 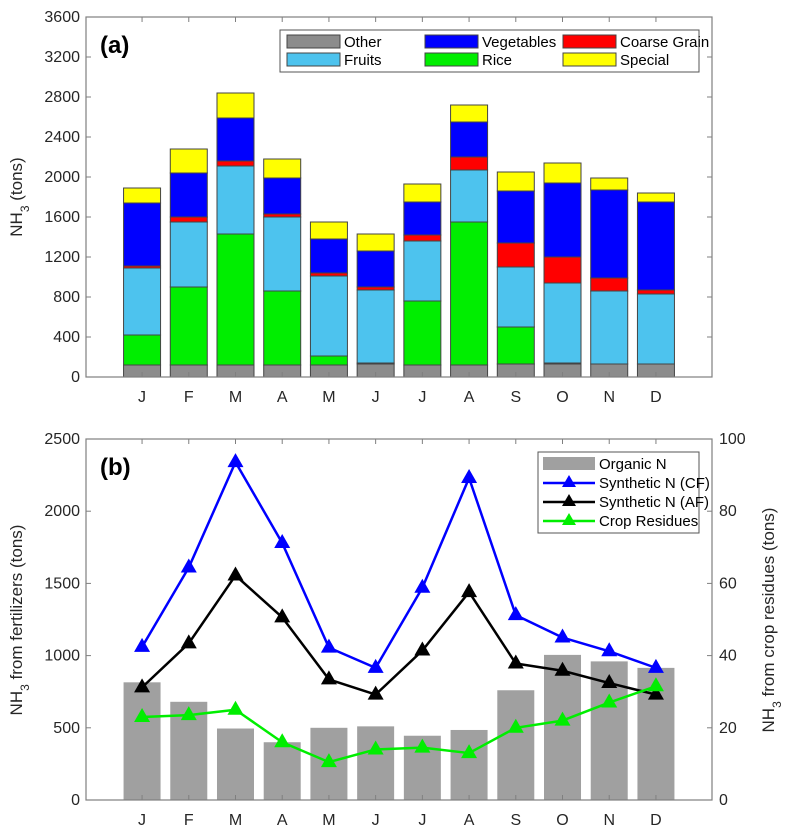 I want to click on legend-marker-crop-residues, so click(x=569, y=519).